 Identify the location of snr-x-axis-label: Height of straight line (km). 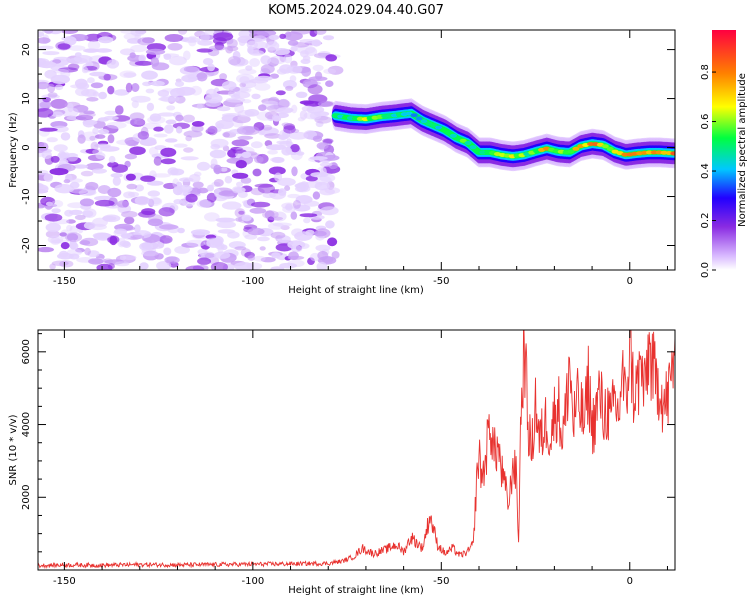
(356, 590).